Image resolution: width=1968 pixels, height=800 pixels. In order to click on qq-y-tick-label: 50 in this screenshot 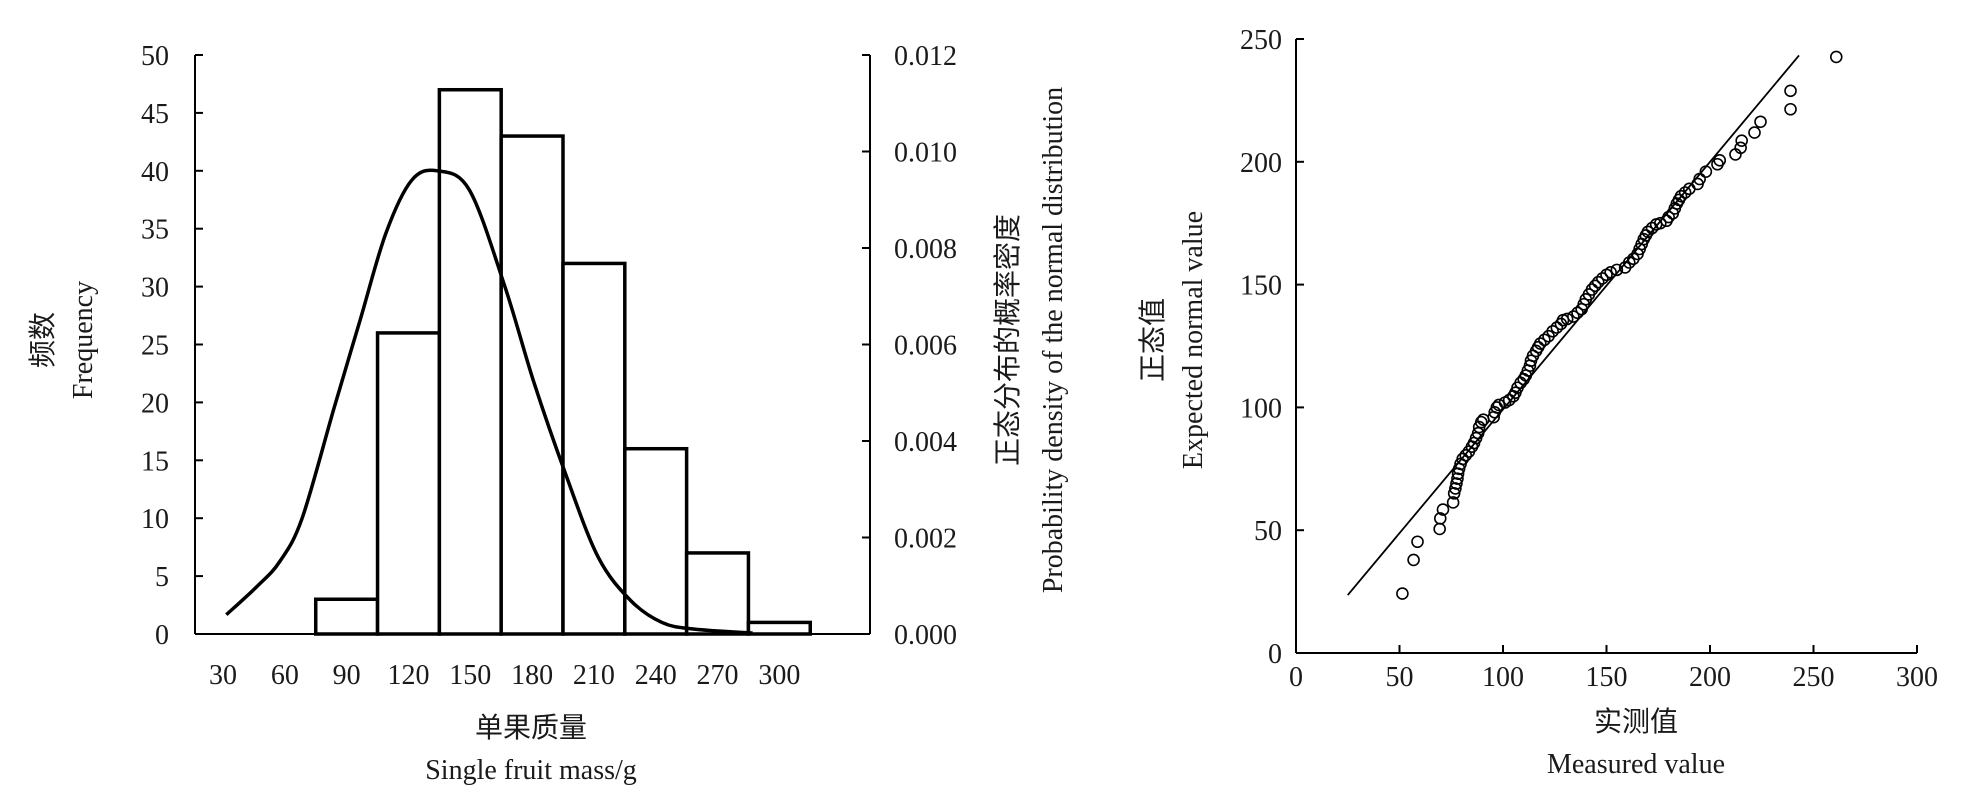, I will do `click(1268, 531)`.